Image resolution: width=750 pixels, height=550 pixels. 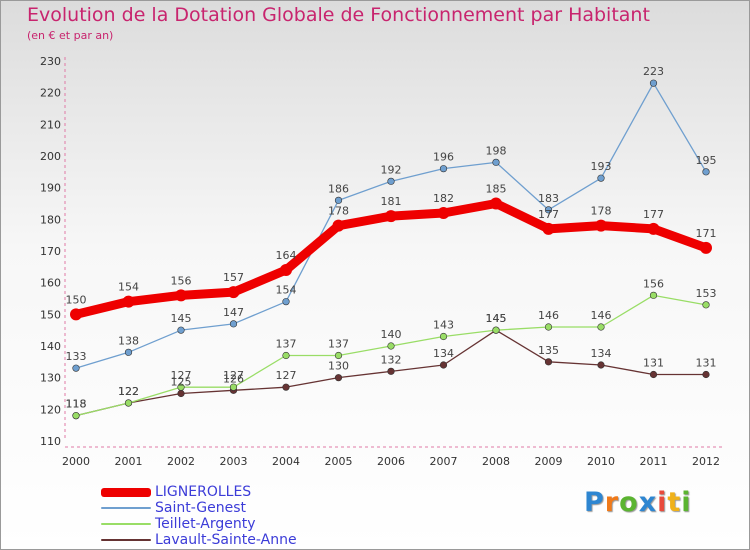 What do you see at coordinates (601, 461) in the screenshot?
I see `x-tick-label: 2010` at bounding box center [601, 461].